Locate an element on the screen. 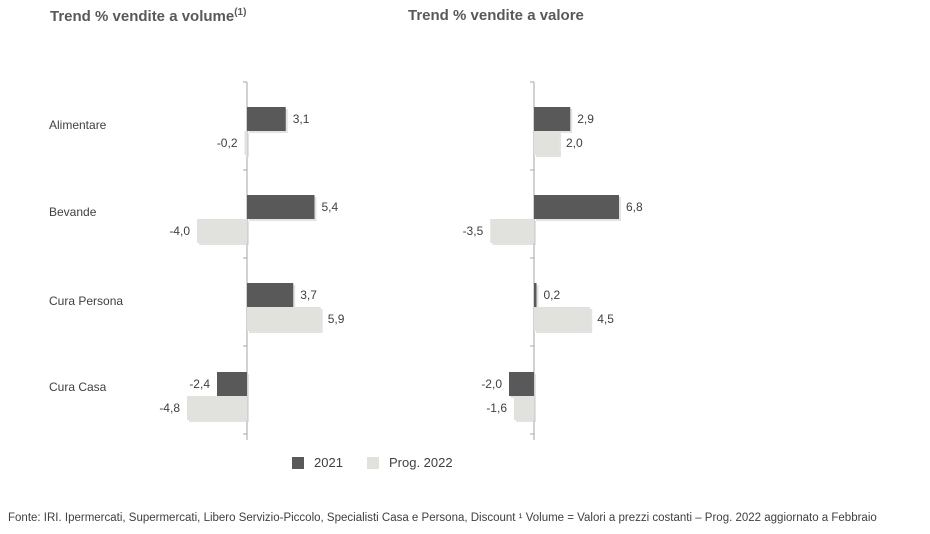 The image size is (930, 534). chart-title-volume: Trend % vendite a volume(1) is located at coordinates (148, 16).